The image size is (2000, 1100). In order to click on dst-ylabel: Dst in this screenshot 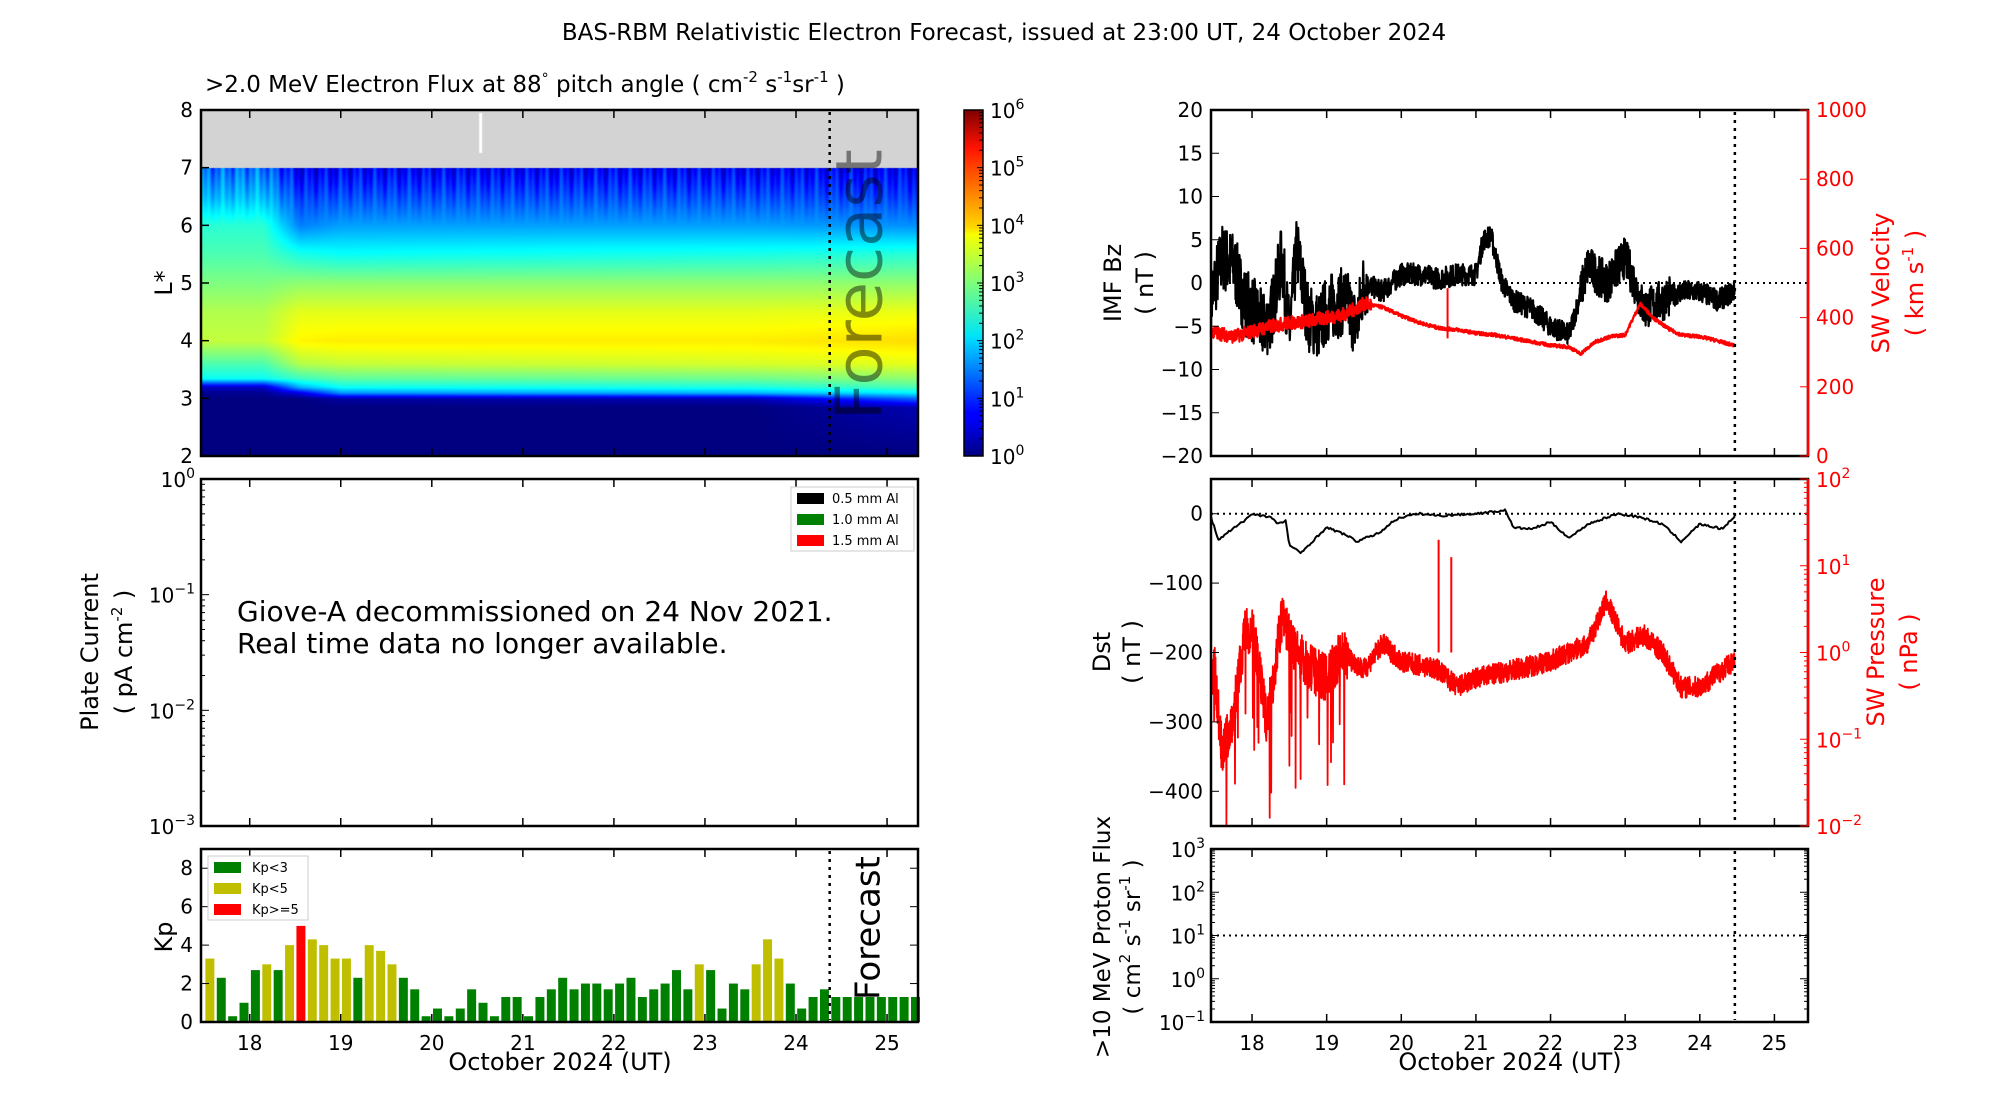, I will do `click(1102, 652)`.